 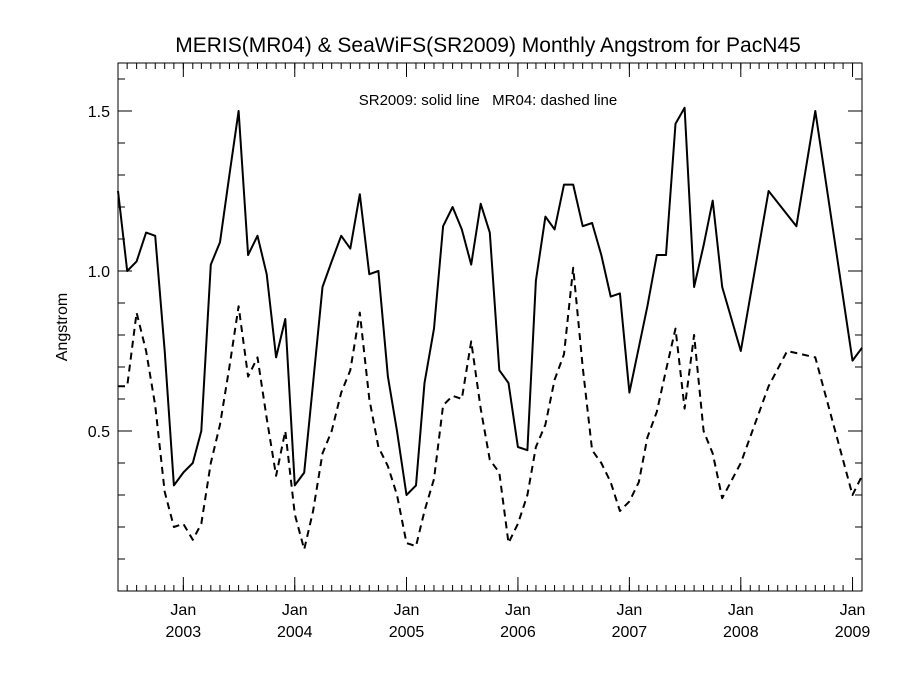 What do you see at coordinates (99, 272) in the screenshot?
I see `y-tick-label: 1.0` at bounding box center [99, 272].